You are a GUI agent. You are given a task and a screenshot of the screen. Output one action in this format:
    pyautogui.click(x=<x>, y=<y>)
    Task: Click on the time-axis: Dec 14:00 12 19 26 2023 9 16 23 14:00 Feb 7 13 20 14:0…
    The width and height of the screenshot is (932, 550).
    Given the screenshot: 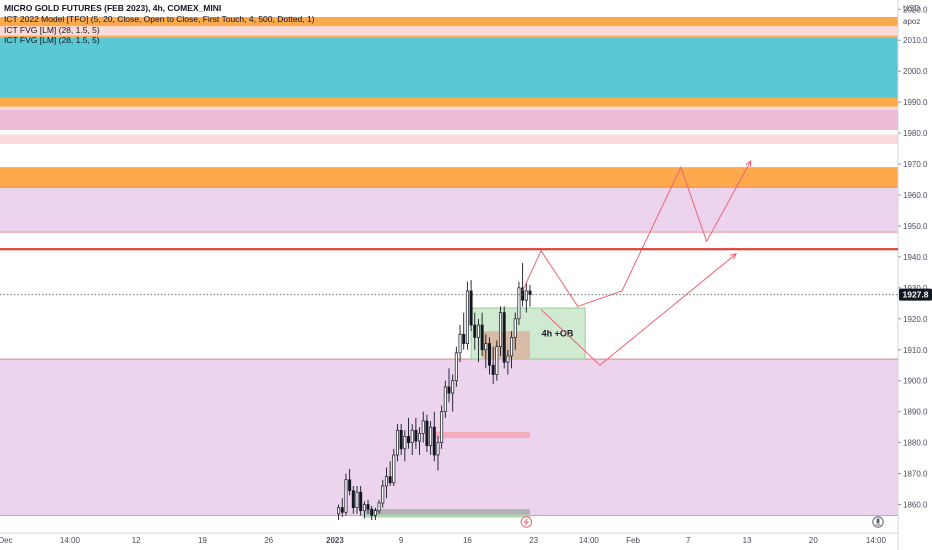 What is the action you would take?
    pyautogui.click(x=443, y=540)
    